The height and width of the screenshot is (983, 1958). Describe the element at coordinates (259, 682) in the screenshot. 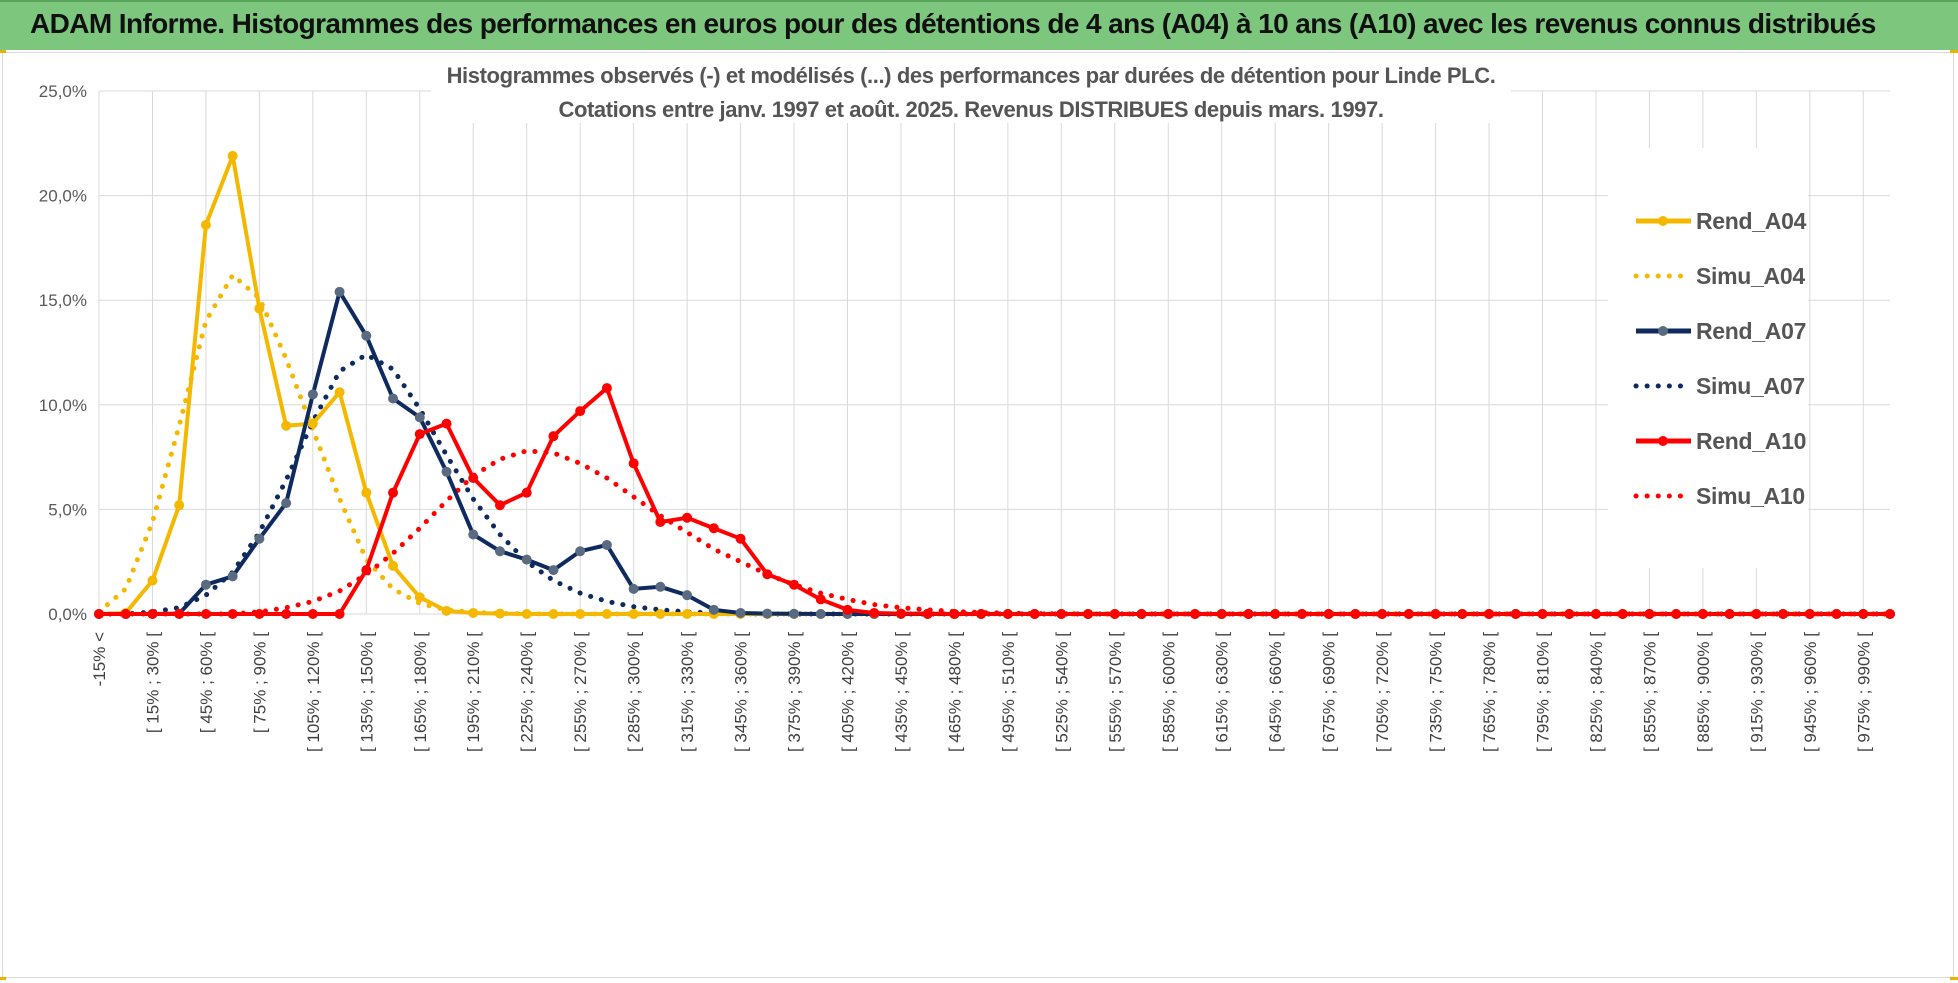

I see `x-tick-label: [ 75% ; 90% [` at that location.